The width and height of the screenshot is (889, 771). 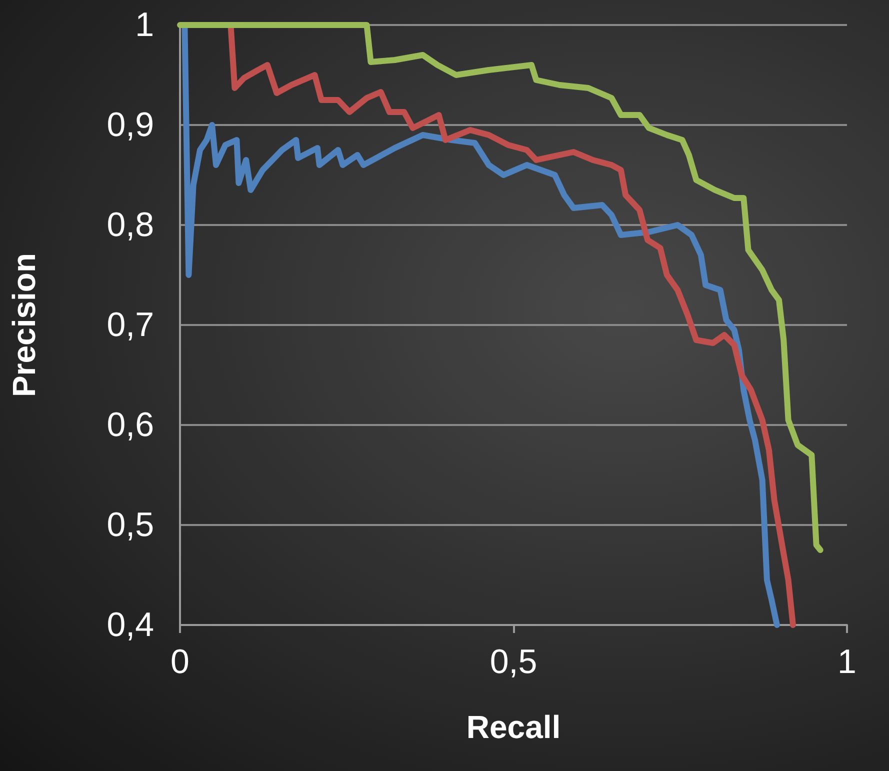 What do you see at coordinates (130, 225) in the screenshot?
I see `y-tick-label: 0,8` at bounding box center [130, 225].